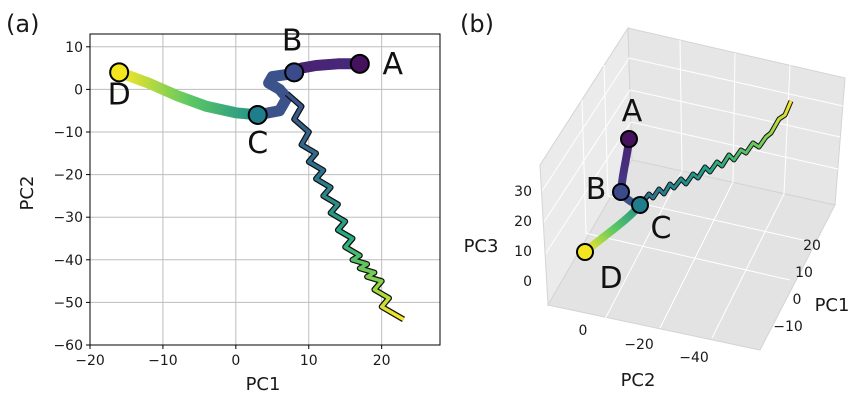 The height and width of the screenshot is (393, 857). What do you see at coordinates (610, 278) in the screenshot?
I see `marker-3d-d-label: D` at bounding box center [610, 278].